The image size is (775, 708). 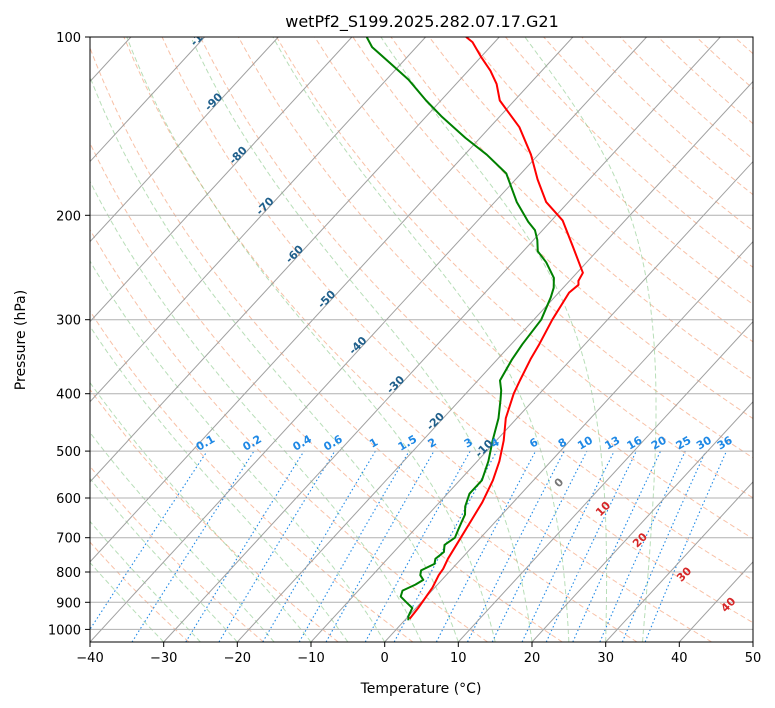 What do you see at coordinates (68, 573) in the screenshot?
I see `y-tick-label: 800` at bounding box center [68, 573].